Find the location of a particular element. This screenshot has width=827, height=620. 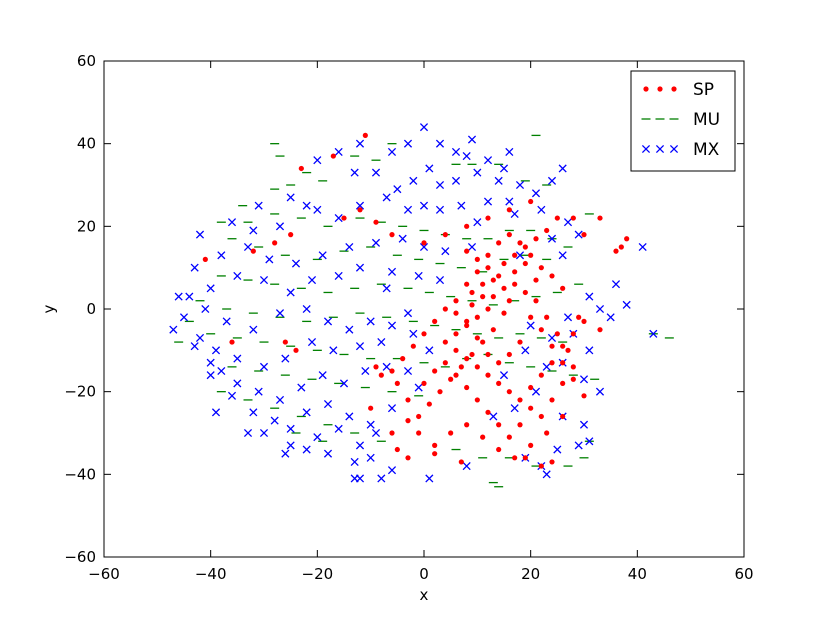

legend-marker-sp is located at coordinates (646, 89).